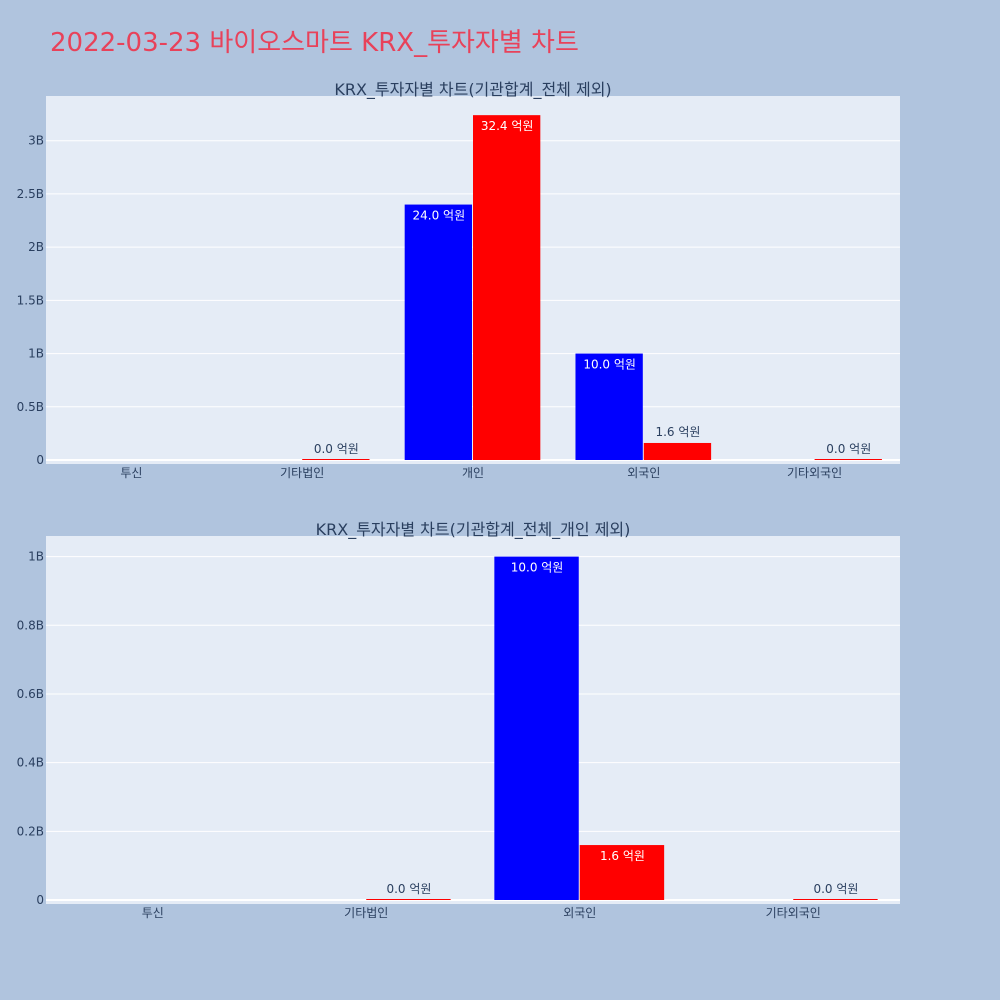 This screenshot has width=1000, height=1000. I want to click on y-tick-label: 2.5B, so click(30, 194).